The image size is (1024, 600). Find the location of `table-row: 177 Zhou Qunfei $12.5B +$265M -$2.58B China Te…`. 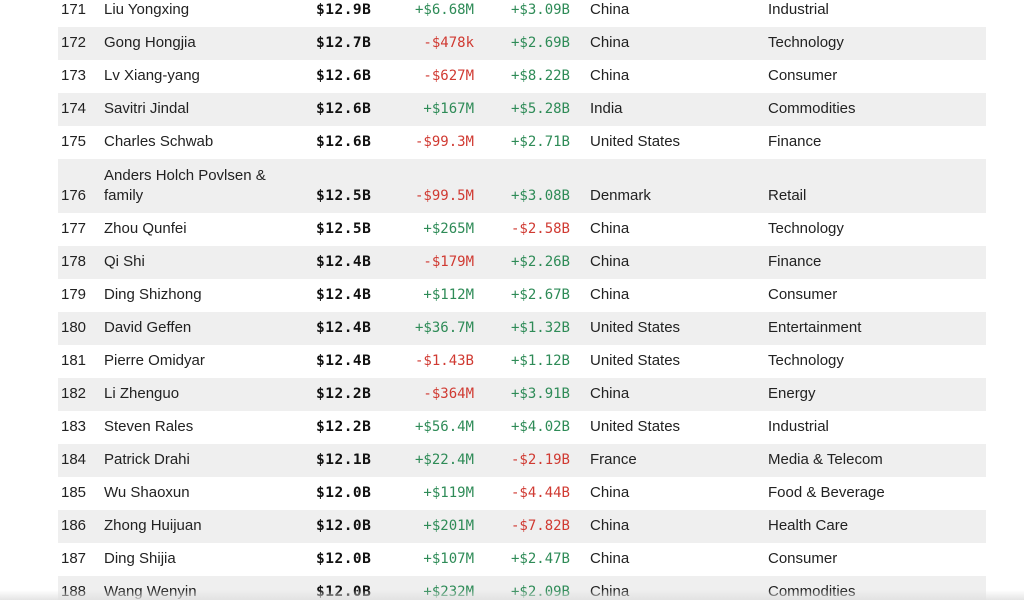

table-row: 177 Zhou Qunfei $12.5B +$265M -$2.58B China Te… is located at coordinates (522, 229).